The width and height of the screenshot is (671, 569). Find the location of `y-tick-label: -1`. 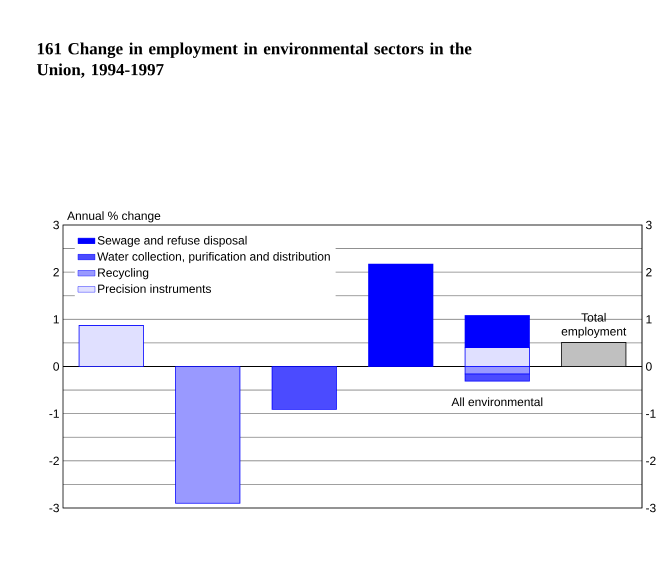

y-tick-label: -1 is located at coordinates (54, 414).